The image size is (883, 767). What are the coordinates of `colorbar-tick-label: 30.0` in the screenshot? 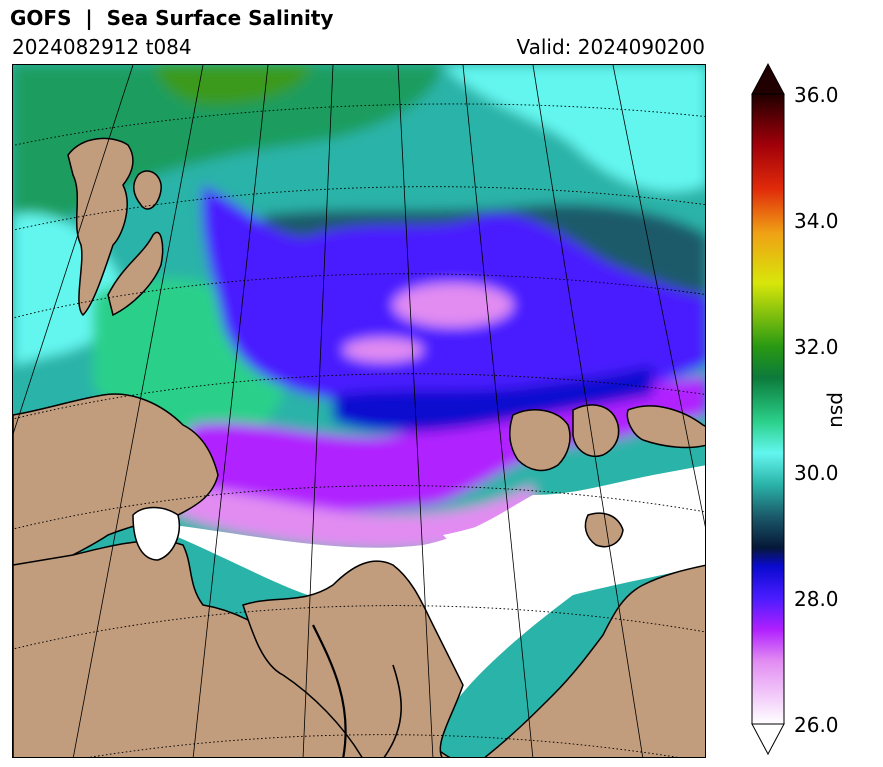 It's located at (816, 473).